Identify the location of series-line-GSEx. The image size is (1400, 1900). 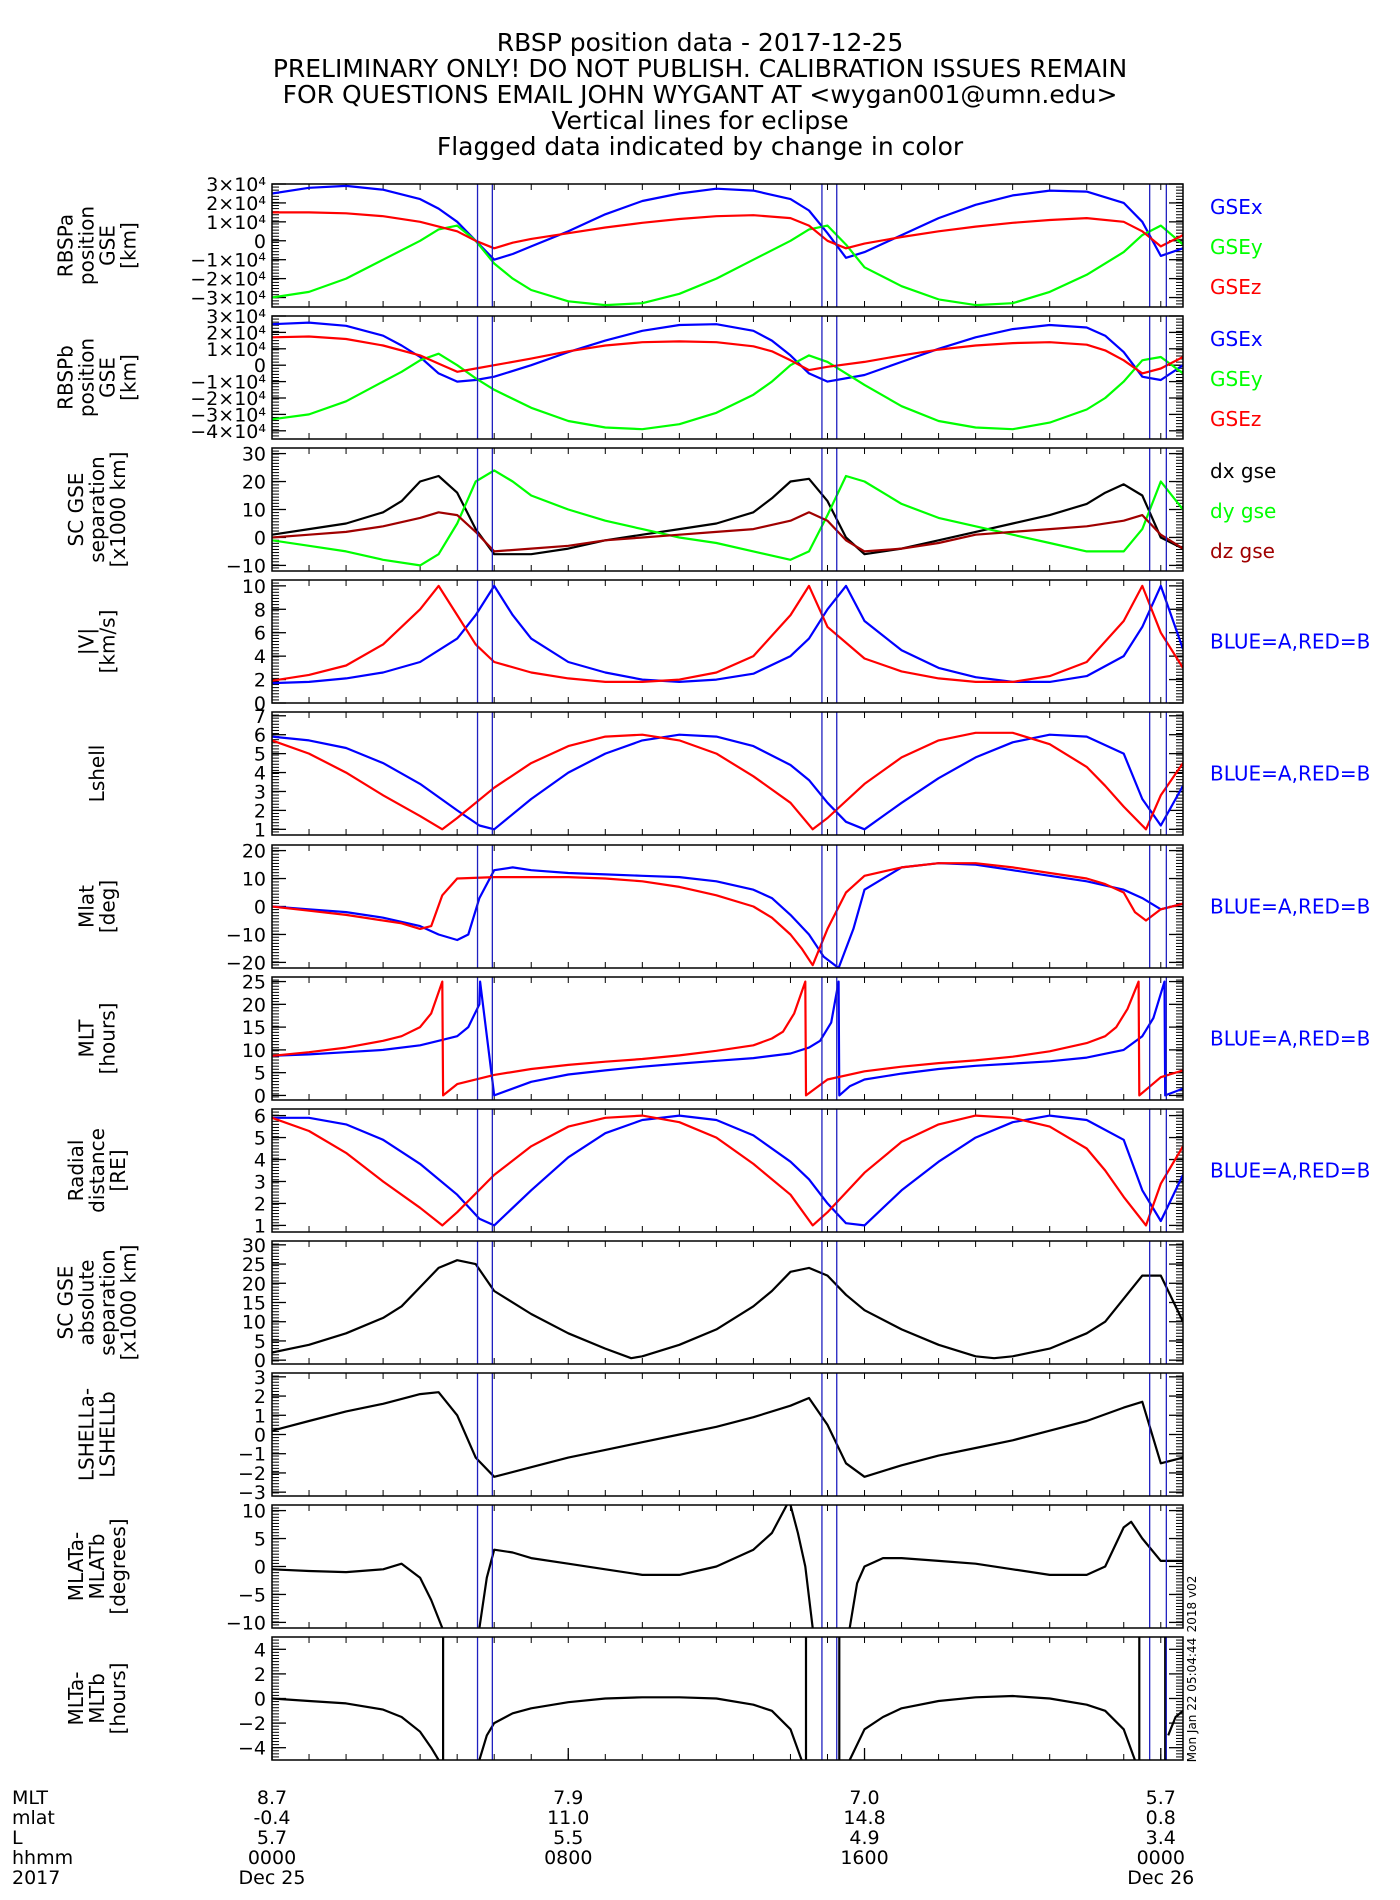
(727, 352).